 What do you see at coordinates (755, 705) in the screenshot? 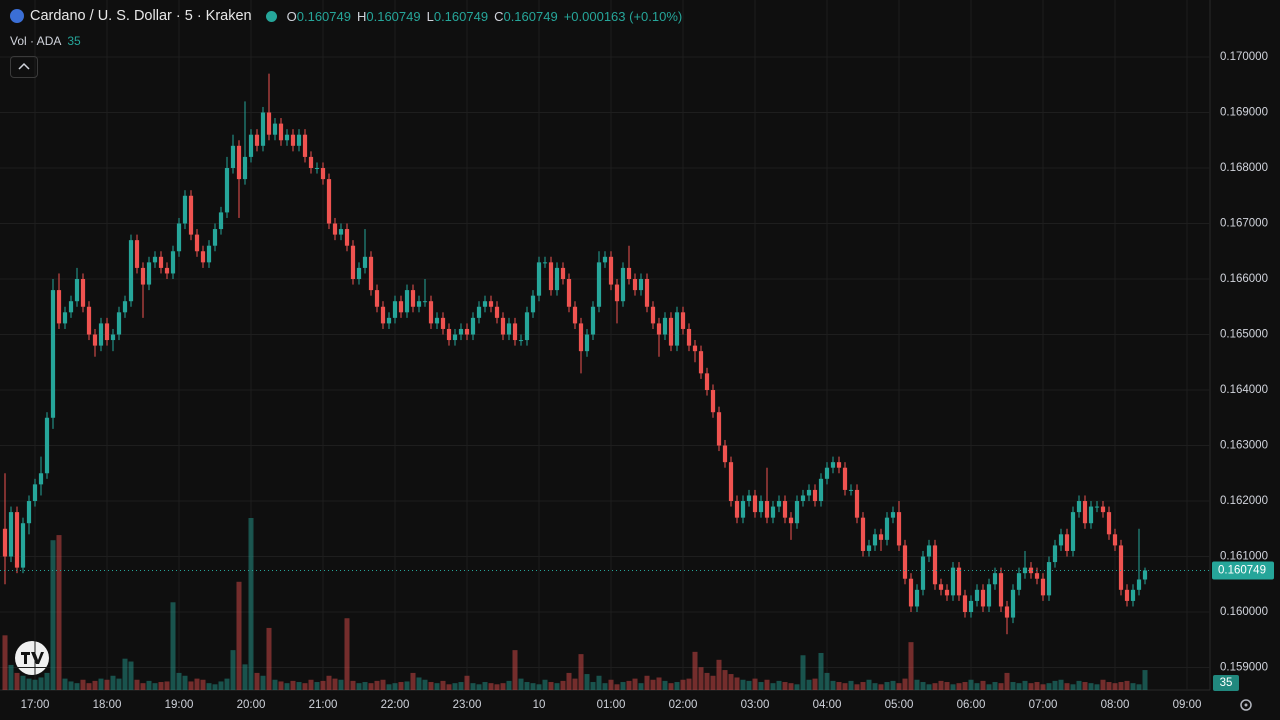
I see `x-tick-label: 03:00` at bounding box center [755, 705].